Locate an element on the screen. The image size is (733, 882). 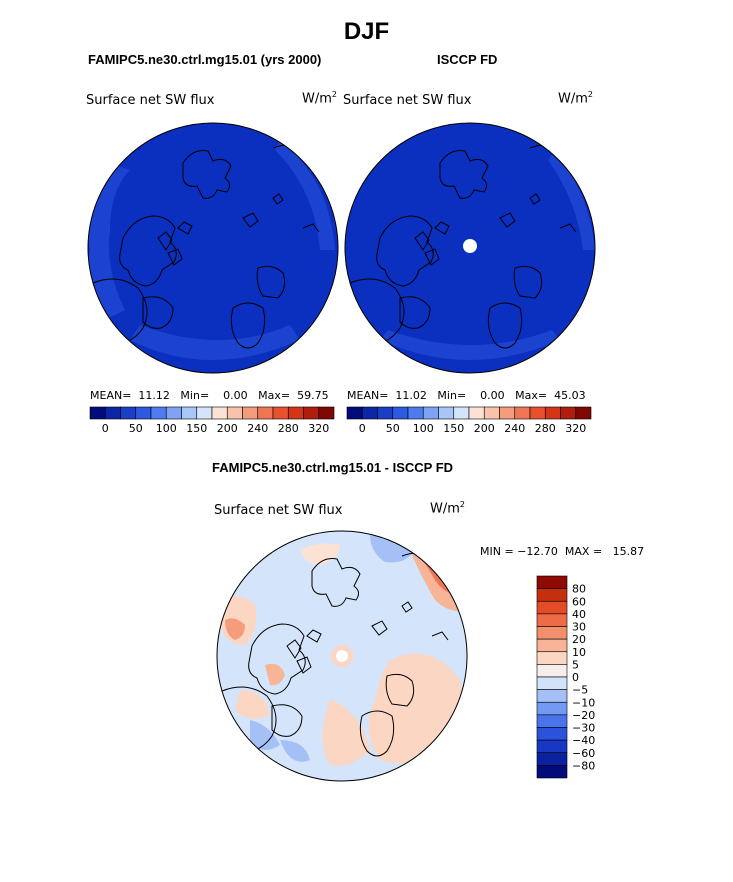
difference-colorbar-tick-label: 5 is located at coordinates (575, 664).